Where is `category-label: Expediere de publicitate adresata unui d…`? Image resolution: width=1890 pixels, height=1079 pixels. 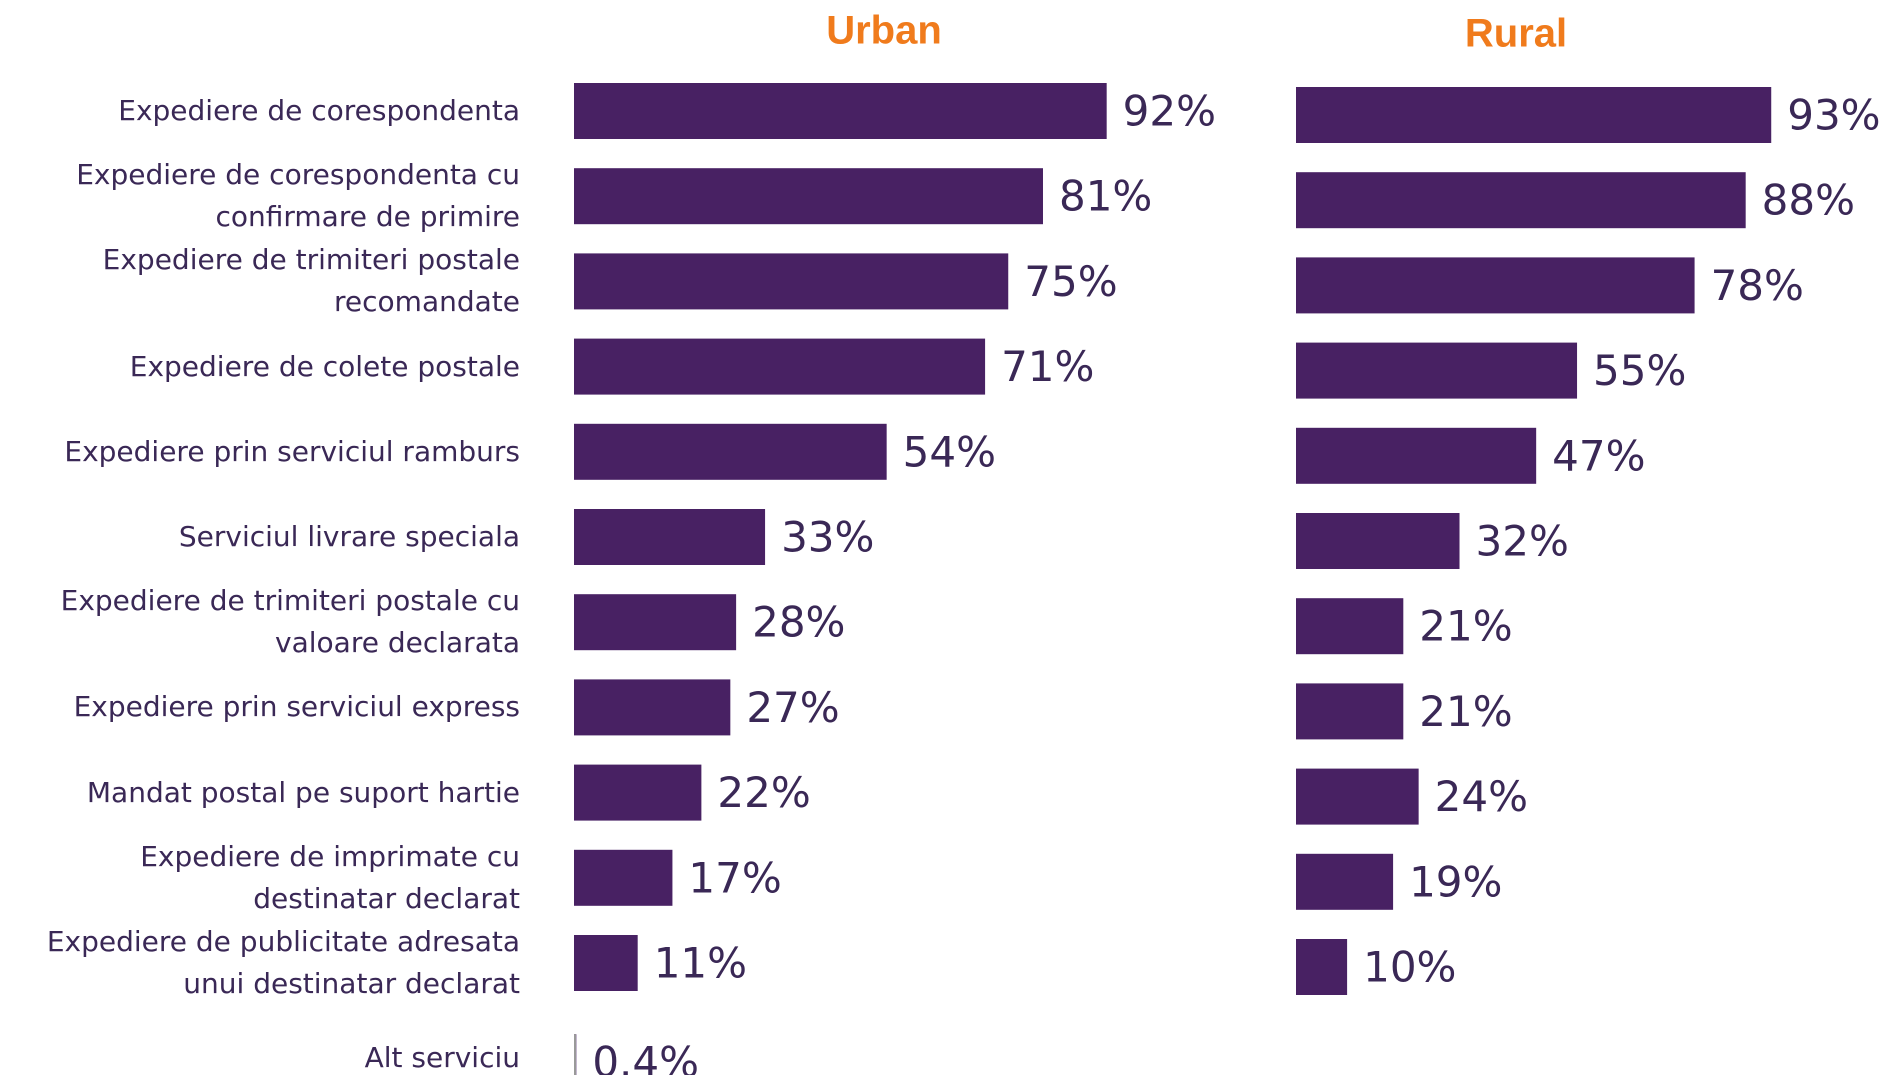
category-label: Expediere de publicitate adresata unui d… is located at coordinates (283, 962).